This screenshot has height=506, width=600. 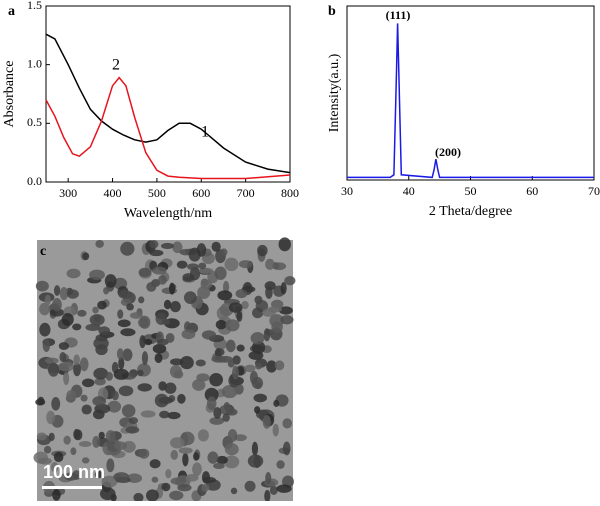 I want to click on y-tick-label: 1.0, so click(x=34, y=63).